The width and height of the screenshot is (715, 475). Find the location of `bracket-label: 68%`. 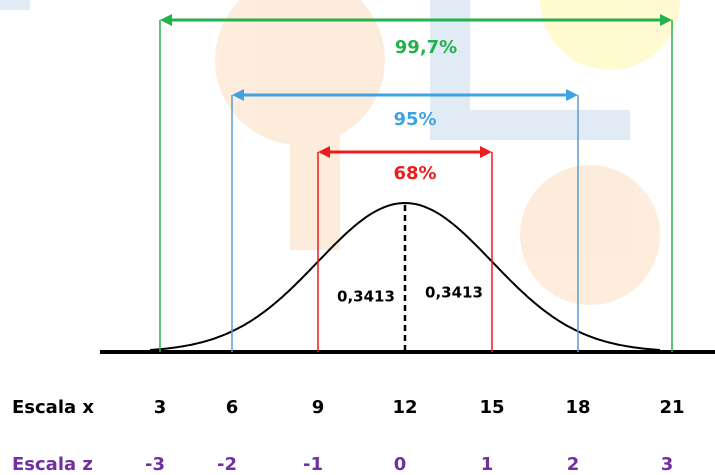

bracket-label: 68% is located at coordinates (414, 173).